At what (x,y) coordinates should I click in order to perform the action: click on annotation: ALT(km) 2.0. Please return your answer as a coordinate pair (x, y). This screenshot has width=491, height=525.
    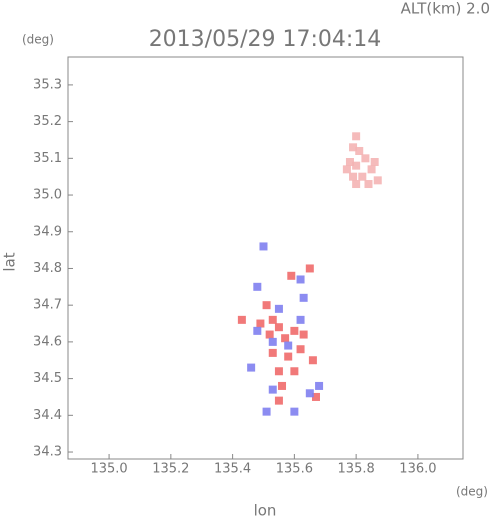
    Looking at the image, I should click on (445, 9).